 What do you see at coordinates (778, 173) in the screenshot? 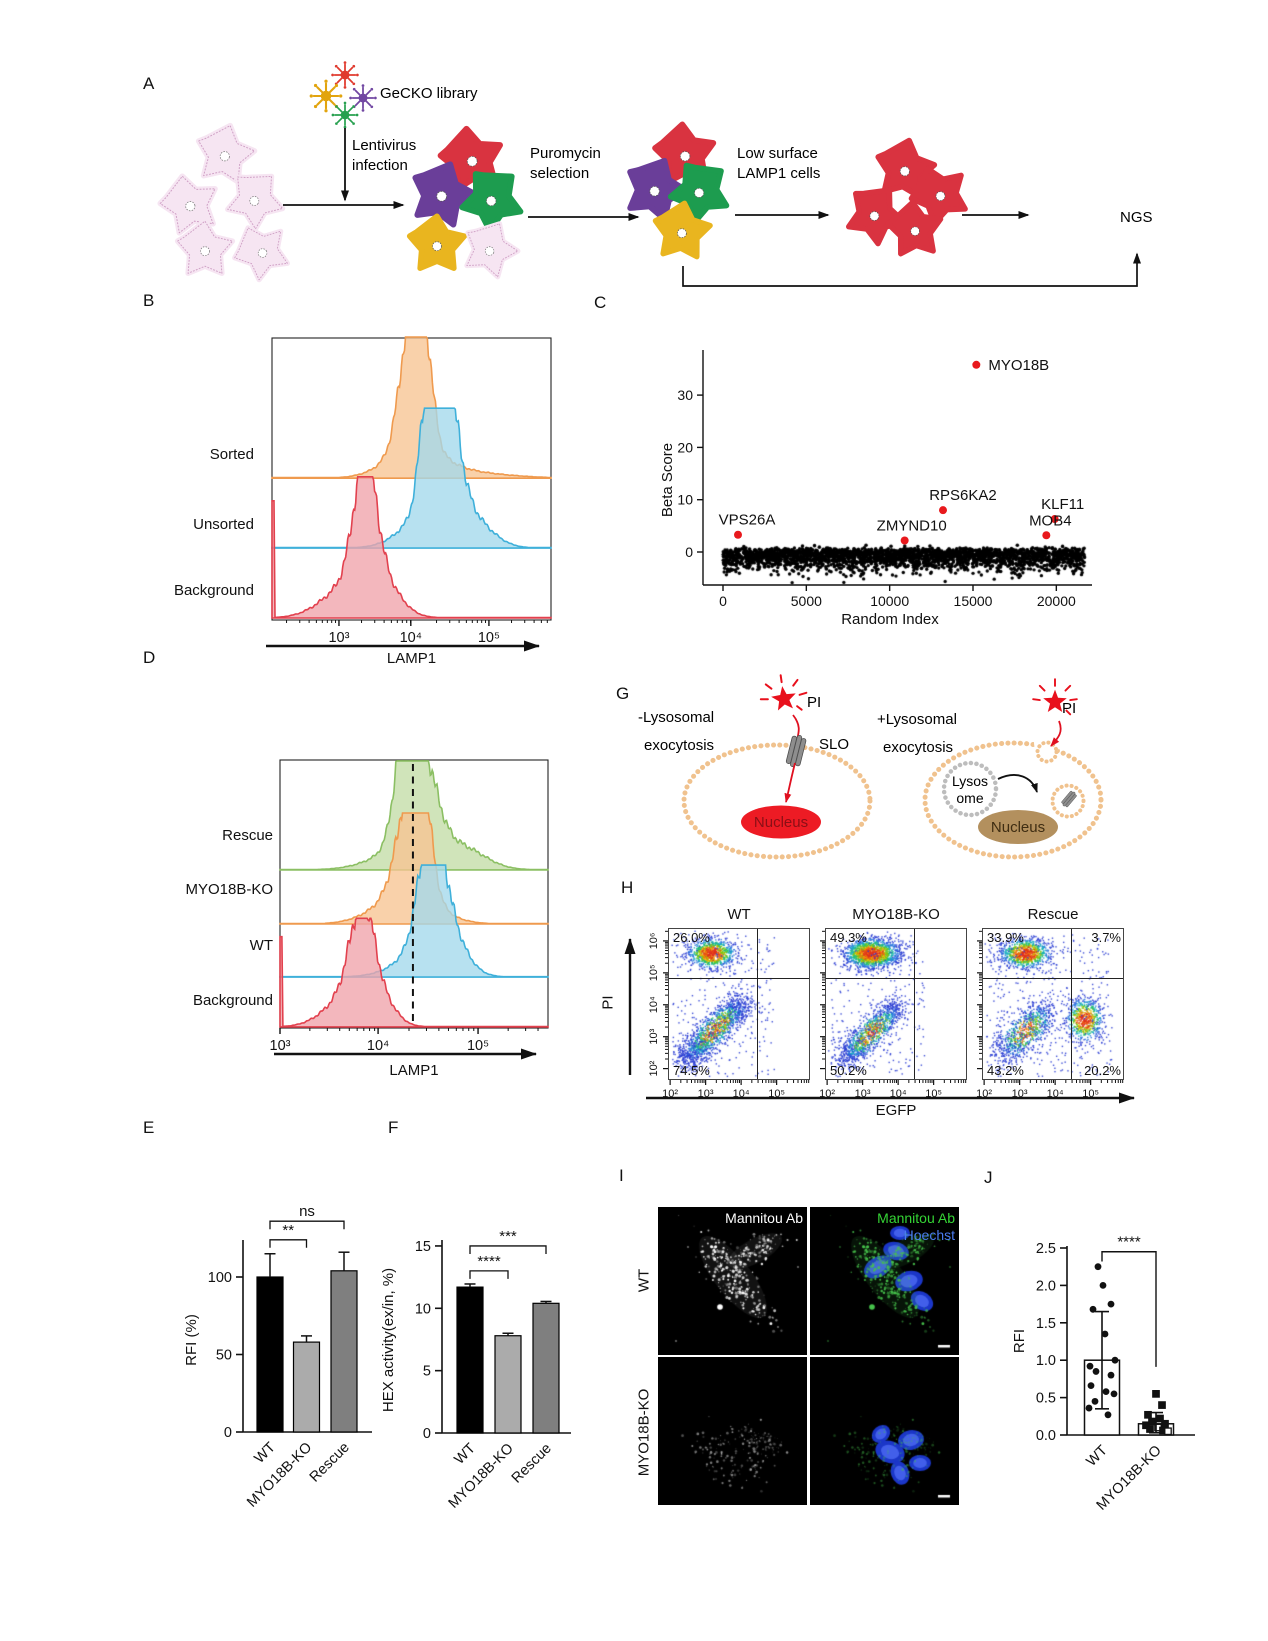
I see `step3-line2: LAMP1 cells` at bounding box center [778, 173].